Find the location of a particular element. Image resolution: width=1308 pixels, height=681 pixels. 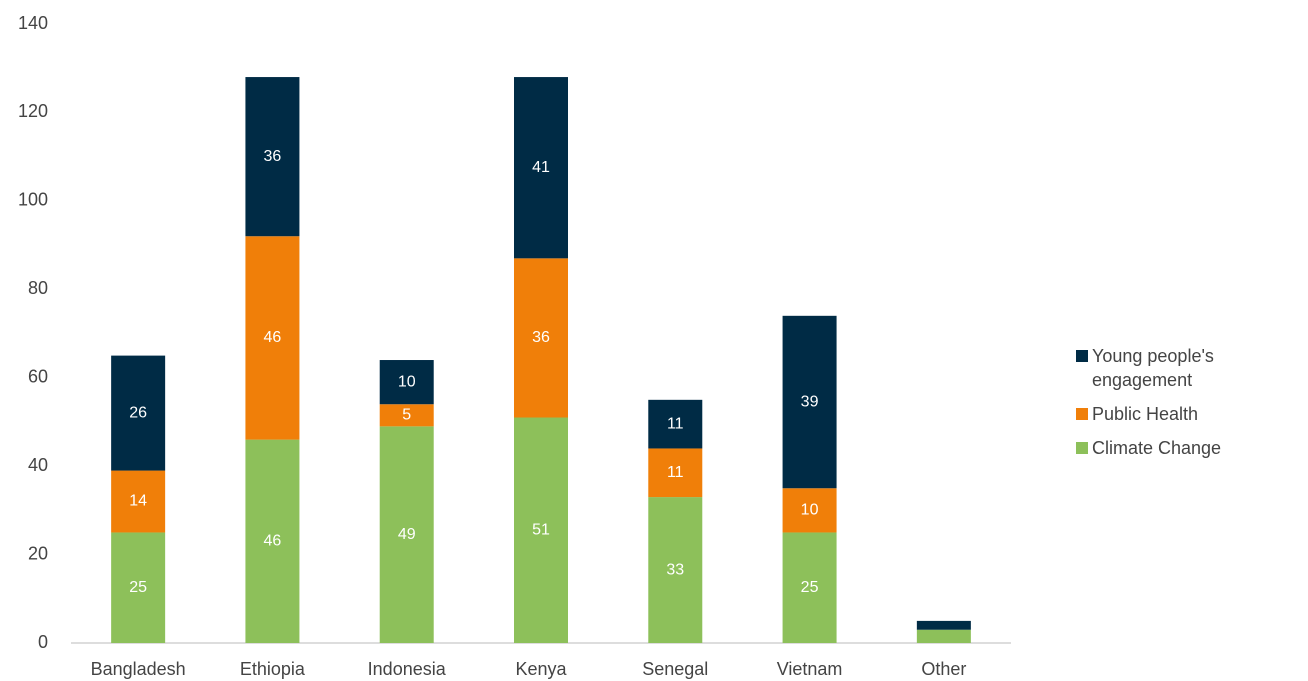

legend-item: Climate Change is located at coordinates (1191, 448).